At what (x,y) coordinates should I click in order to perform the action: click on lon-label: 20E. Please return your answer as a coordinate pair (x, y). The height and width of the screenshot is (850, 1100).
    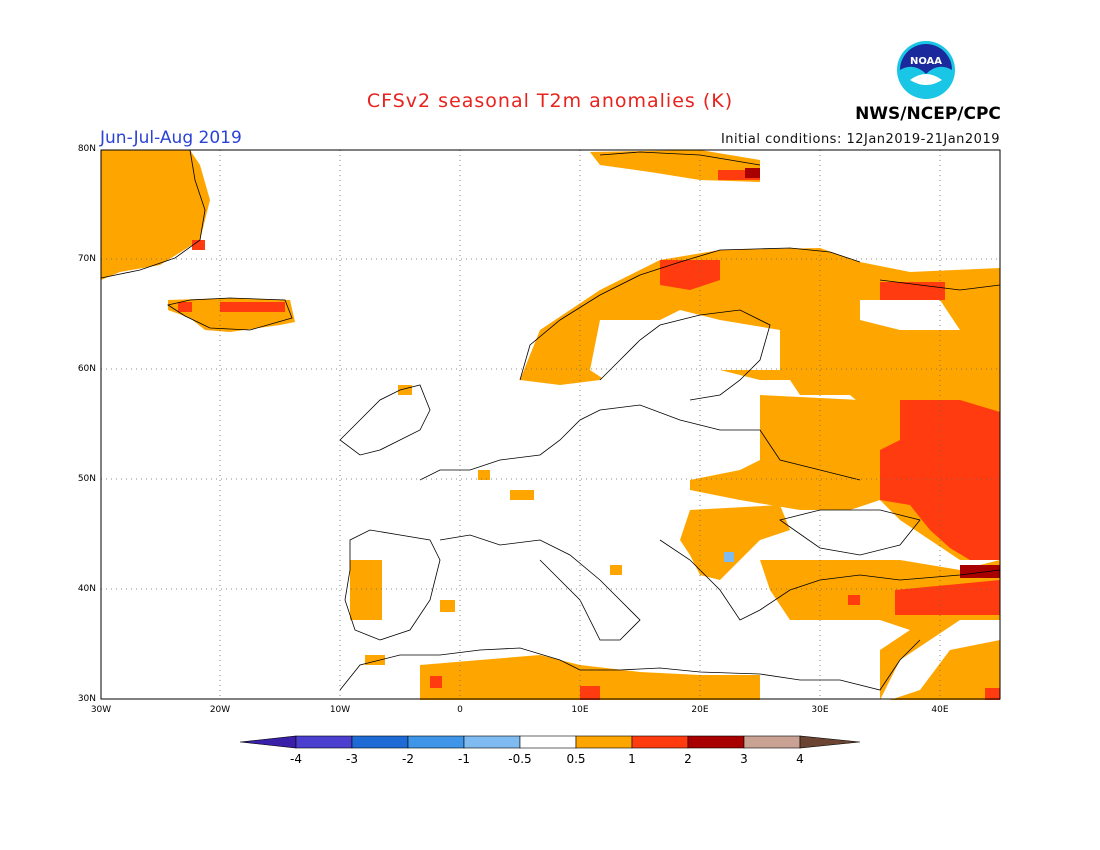
    Looking at the image, I should click on (700, 710).